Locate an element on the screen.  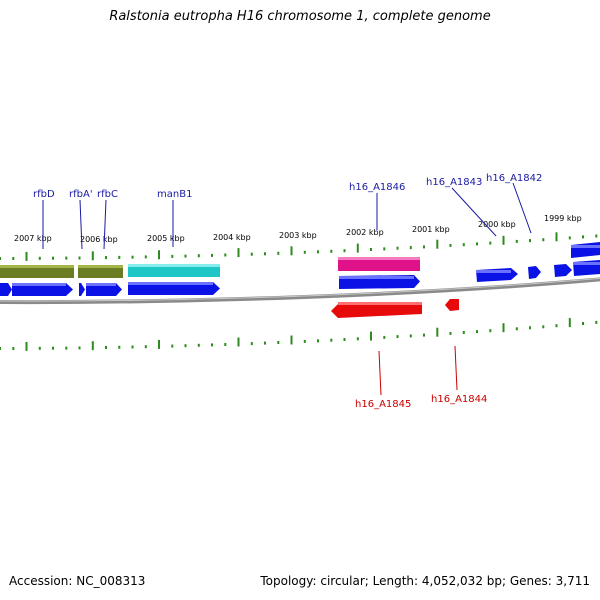
gene-label-group-h16_A1846: h16_A1846 is located at coordinates (377, 206).